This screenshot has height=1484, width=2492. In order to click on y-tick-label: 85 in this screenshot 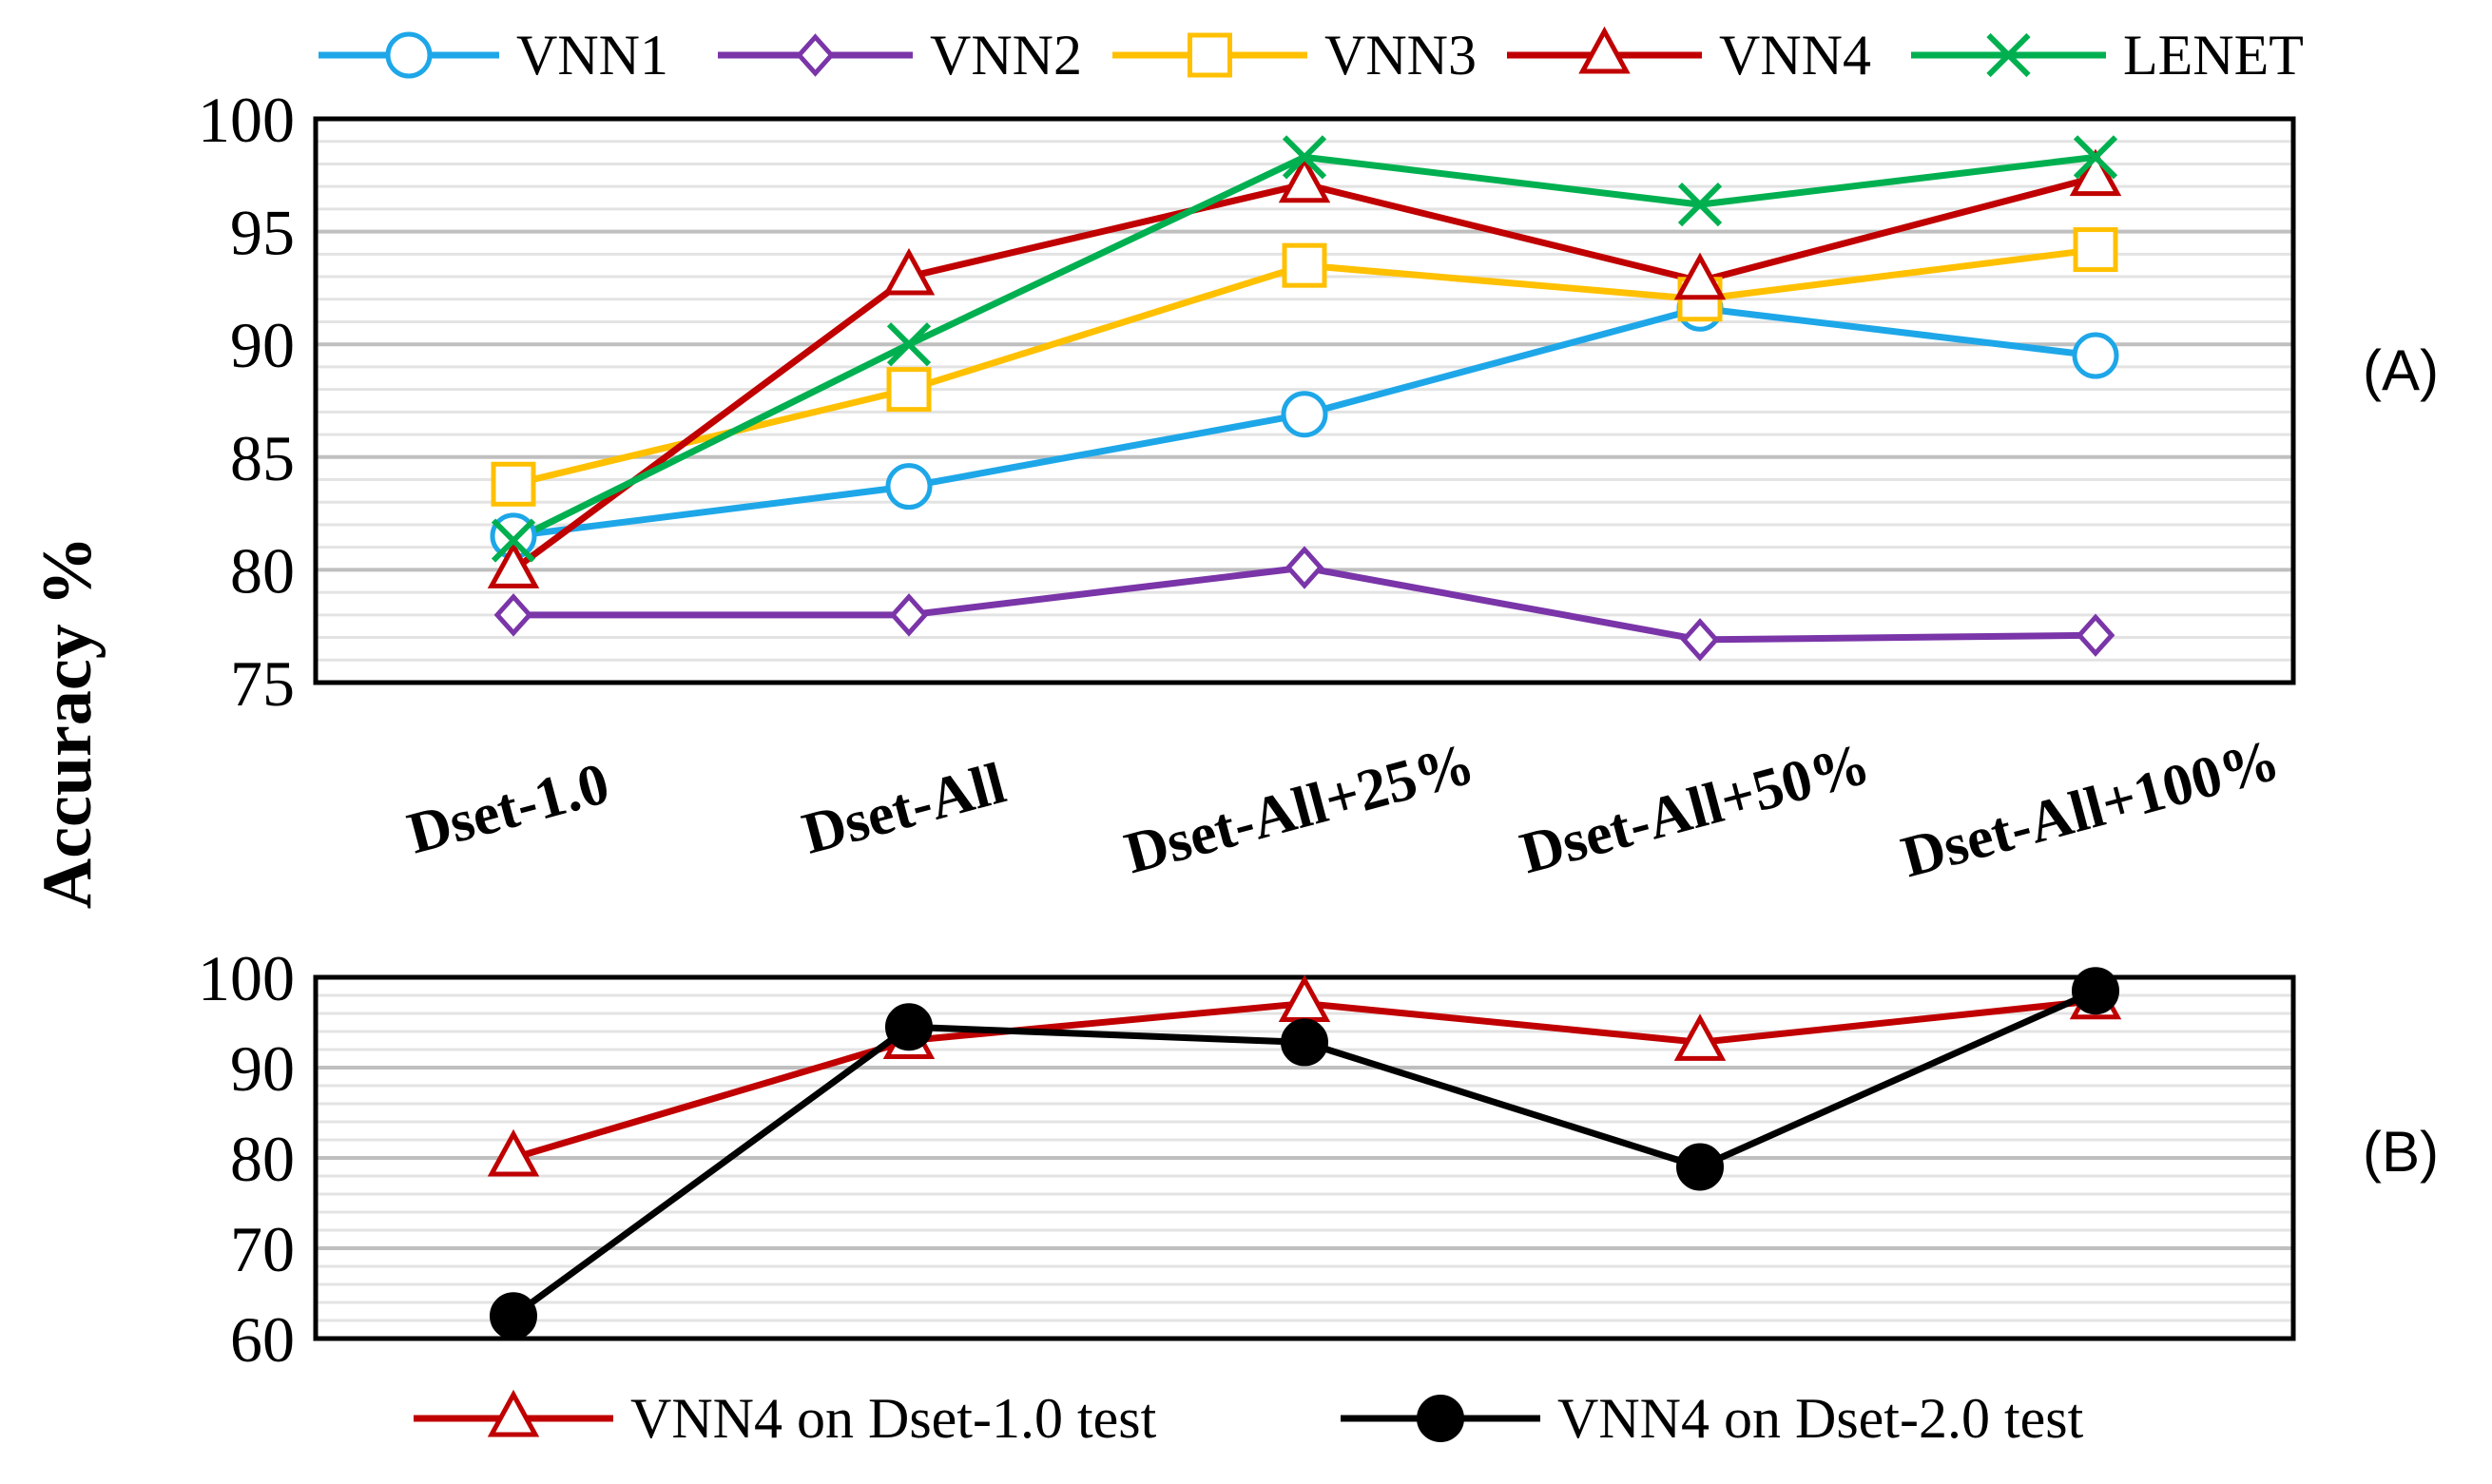, I will do `click(262, 458)`.